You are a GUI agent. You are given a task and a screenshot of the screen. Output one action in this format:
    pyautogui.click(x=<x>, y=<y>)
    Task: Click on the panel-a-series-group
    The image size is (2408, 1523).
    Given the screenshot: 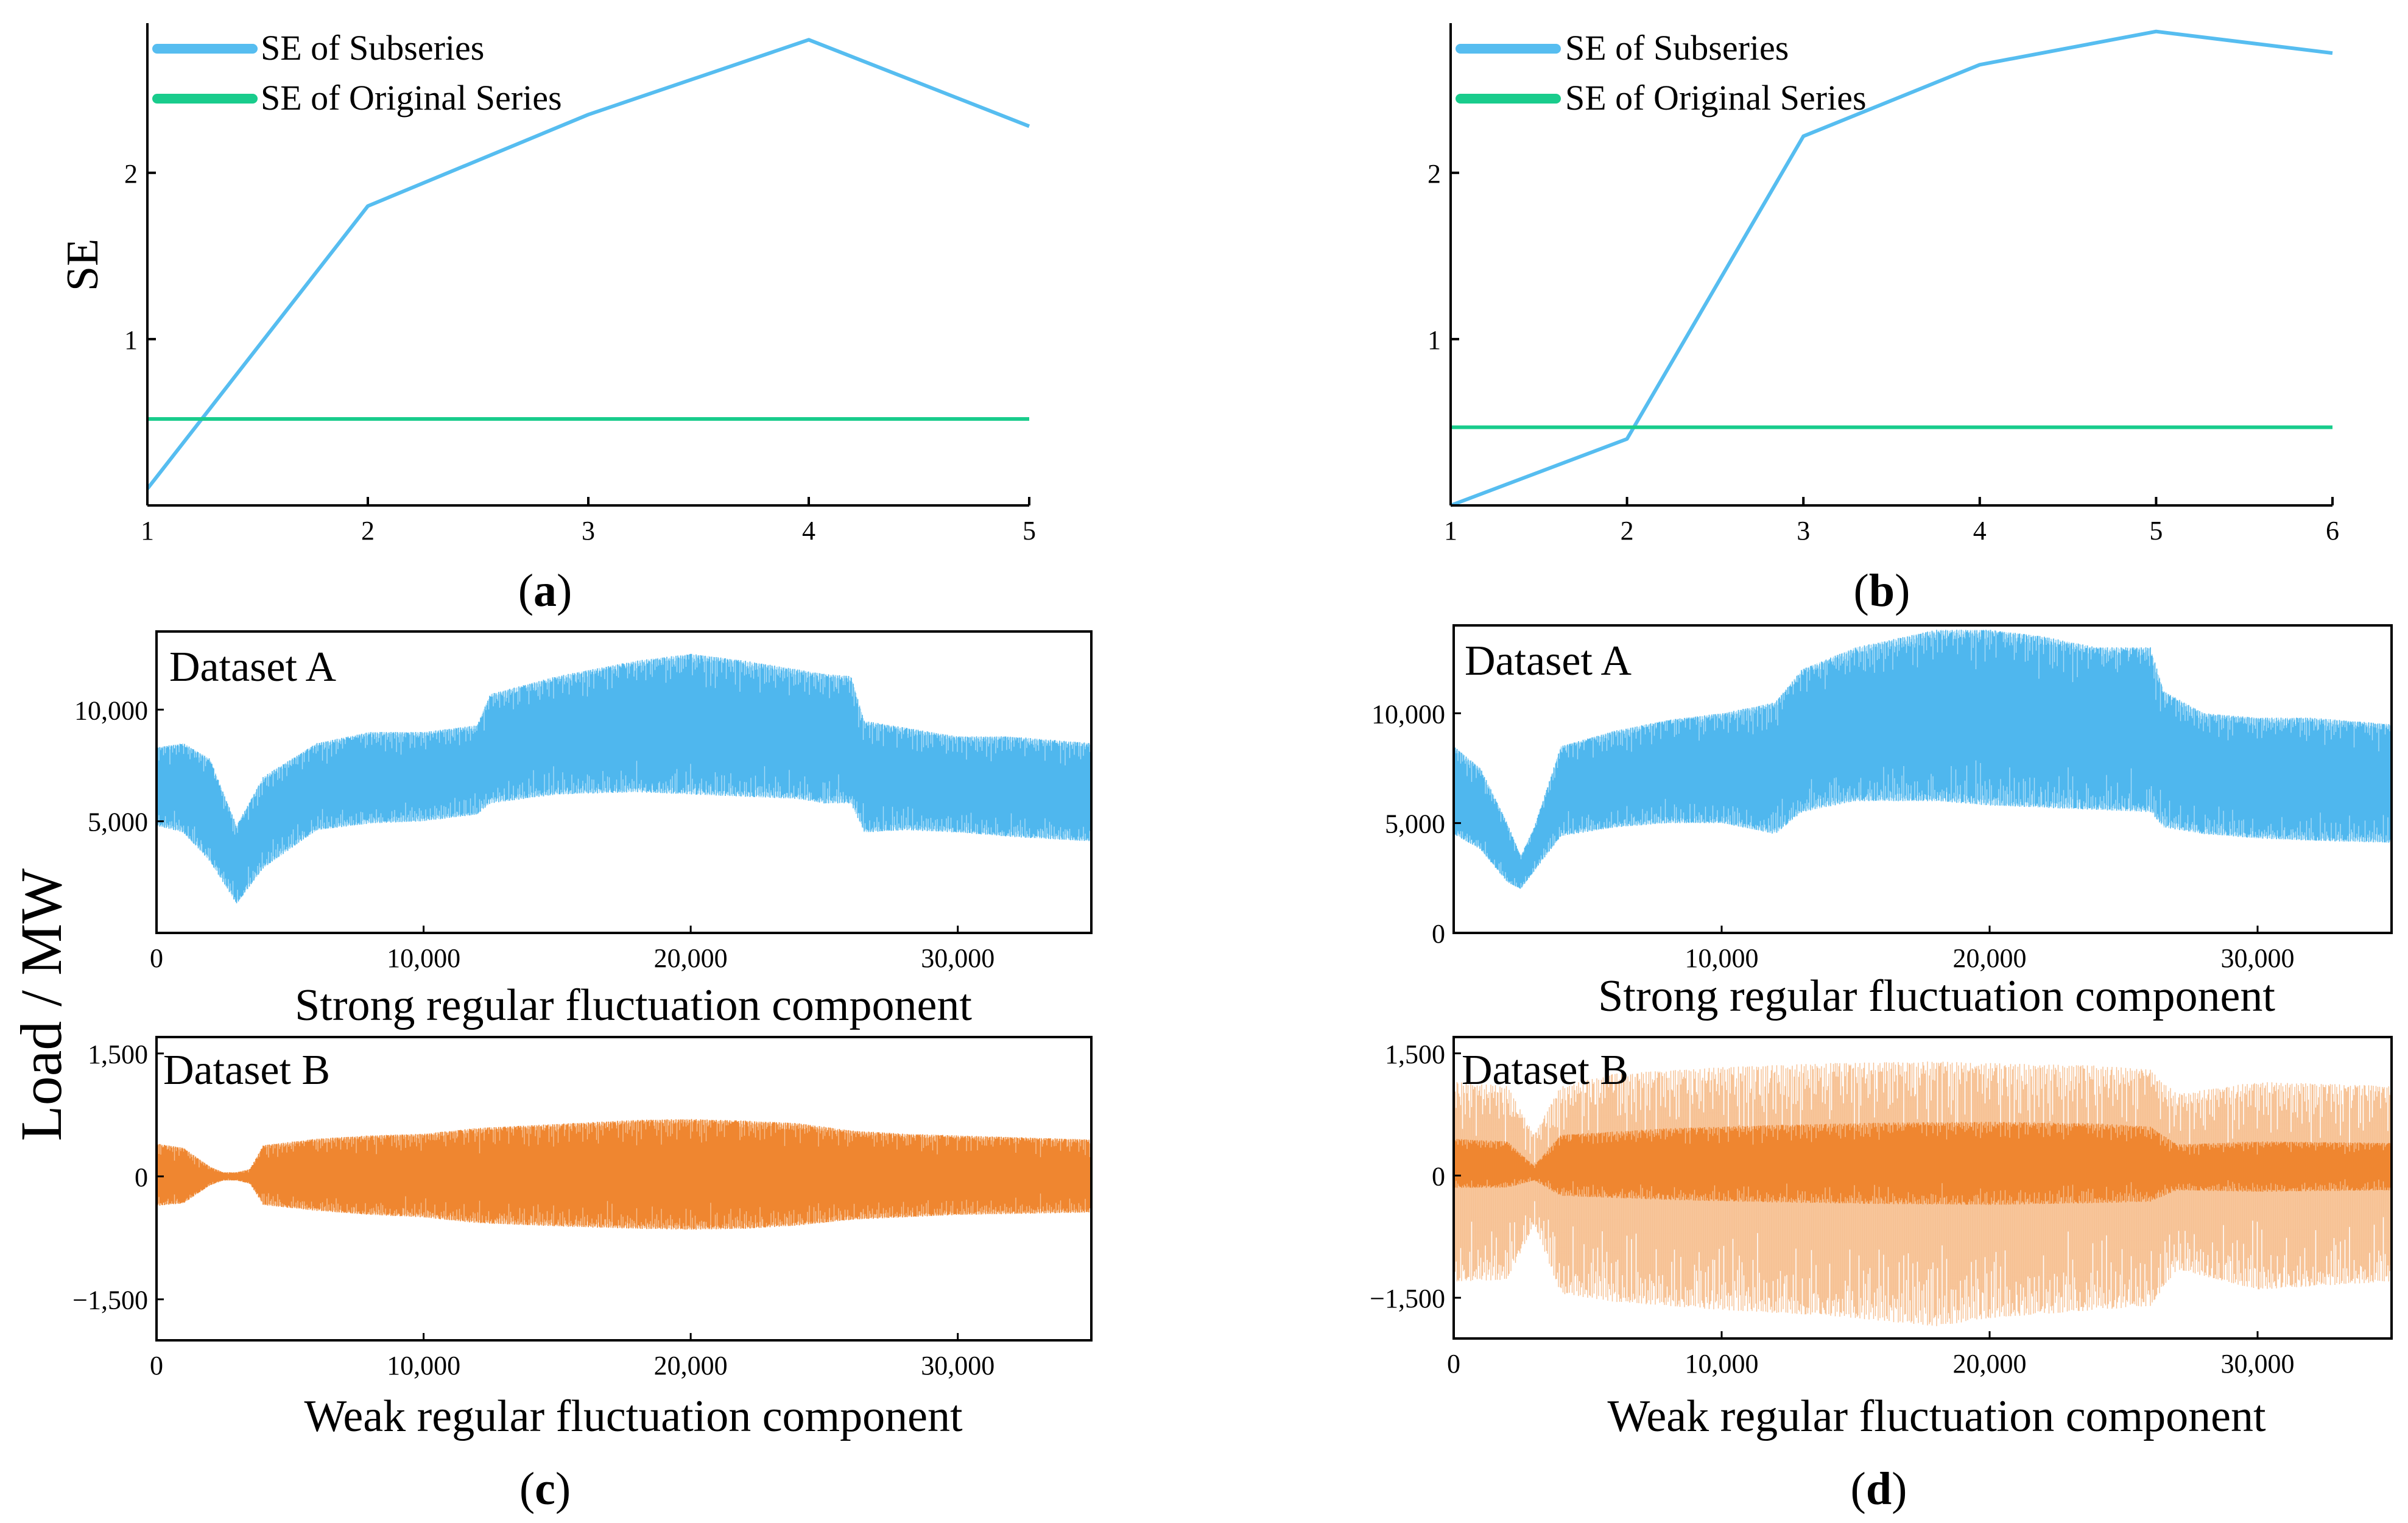 What is the action you would take?
    pyautogui.click(x=588, y=264)
    